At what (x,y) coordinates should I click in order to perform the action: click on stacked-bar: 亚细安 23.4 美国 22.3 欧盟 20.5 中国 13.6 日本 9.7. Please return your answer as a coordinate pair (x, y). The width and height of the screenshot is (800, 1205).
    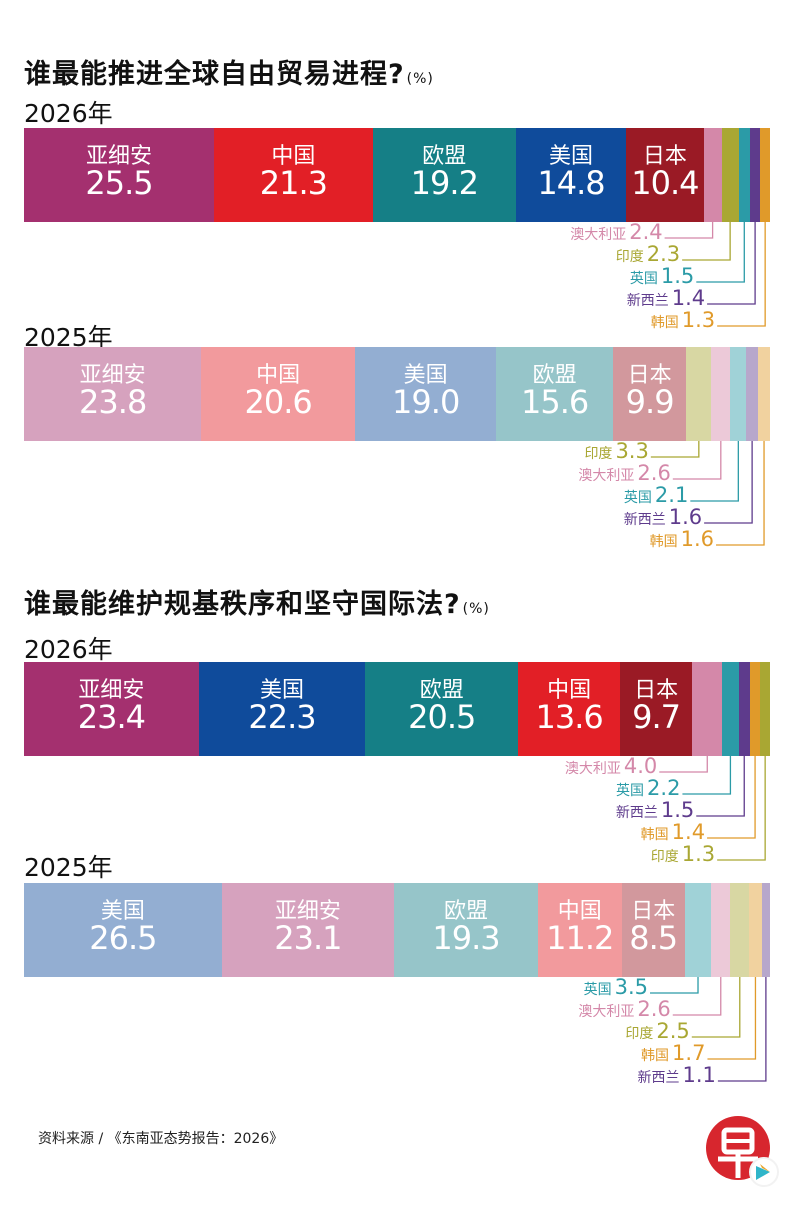
    Looking at the image, I should click on (397, 709).